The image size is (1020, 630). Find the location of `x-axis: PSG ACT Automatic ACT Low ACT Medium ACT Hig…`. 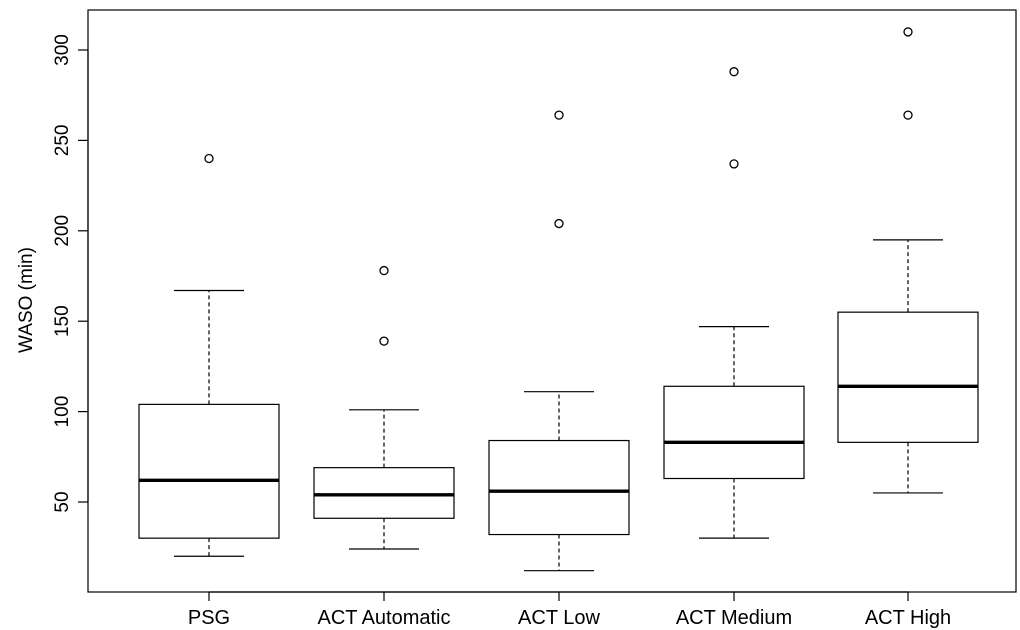

x-axis: PSG ACT Automatic ACT Low ACT Medium ACT Hig… is located at coordinates (569, 610).